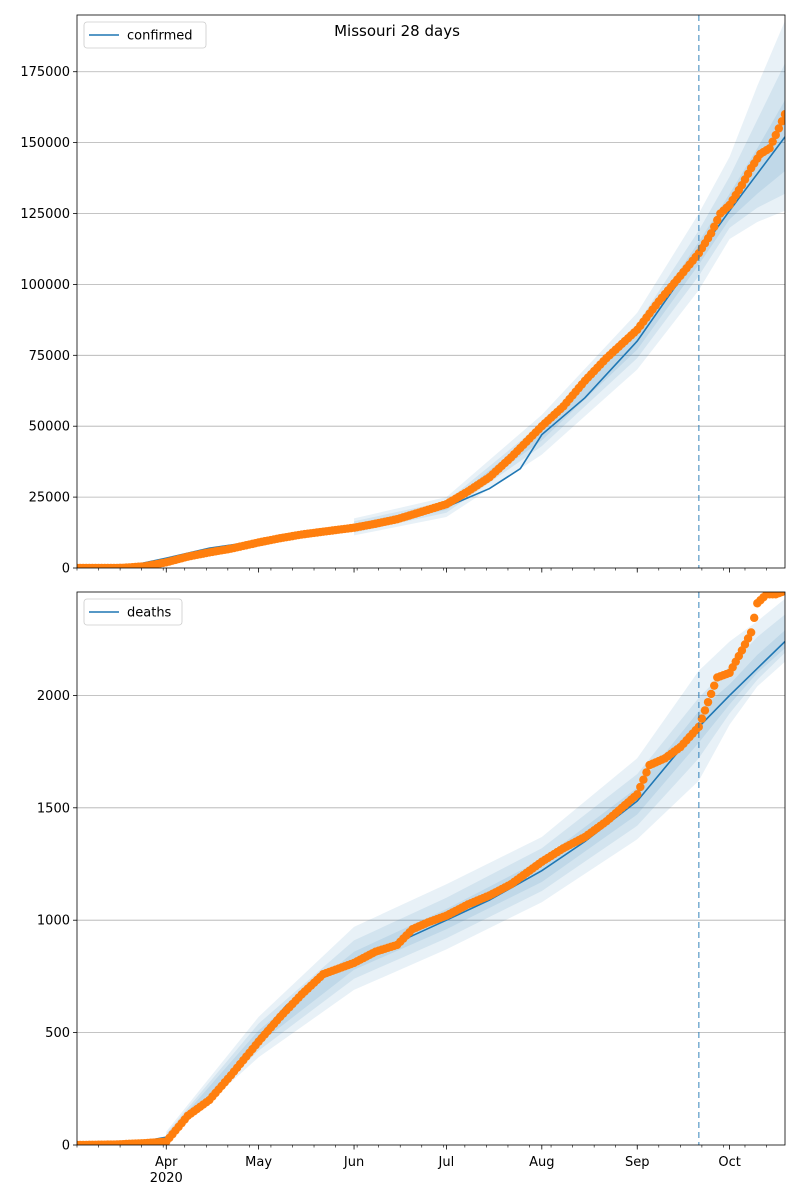  Describe the element at coordinates (149, 613) in the screenshot. I see `legend-label: deaths` at that location.